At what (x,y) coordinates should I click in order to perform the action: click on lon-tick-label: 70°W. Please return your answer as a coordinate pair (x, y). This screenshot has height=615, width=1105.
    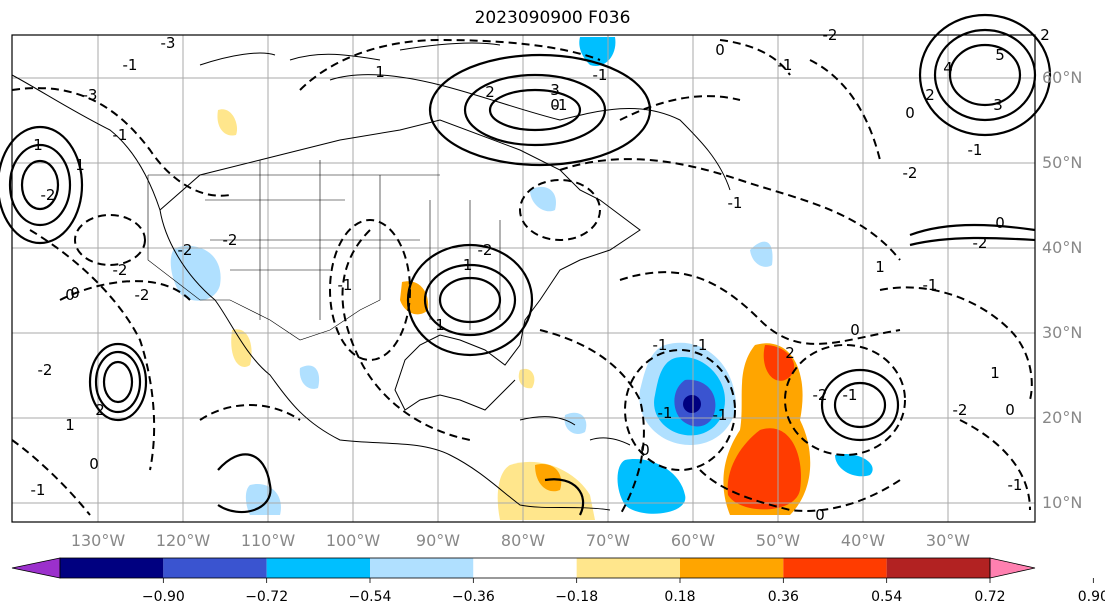
    Looking at the image, I should click on (608, 540).